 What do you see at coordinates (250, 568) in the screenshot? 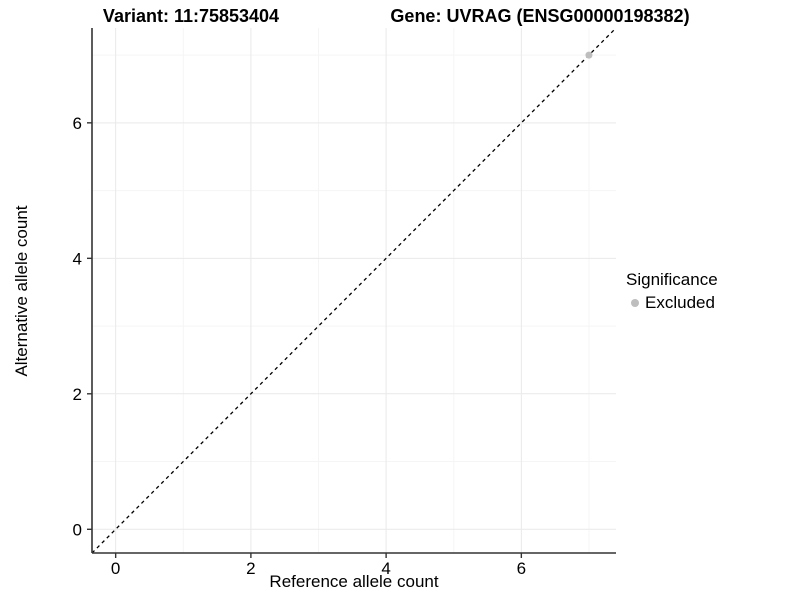
I see `x-tick-label: 2` at bounding box center [250, 568].